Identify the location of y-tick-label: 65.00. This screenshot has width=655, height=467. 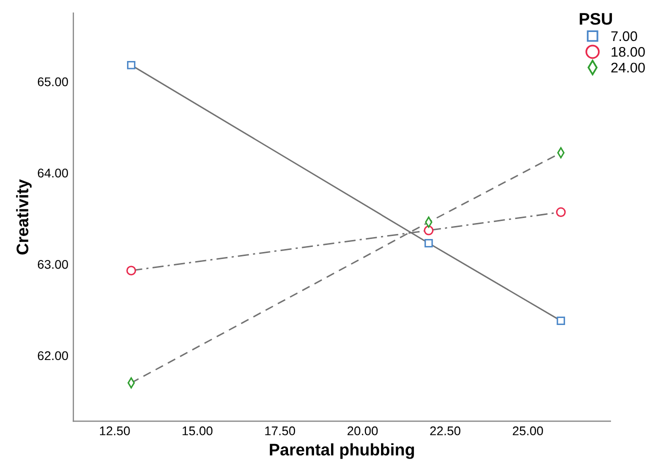
(53, 81).